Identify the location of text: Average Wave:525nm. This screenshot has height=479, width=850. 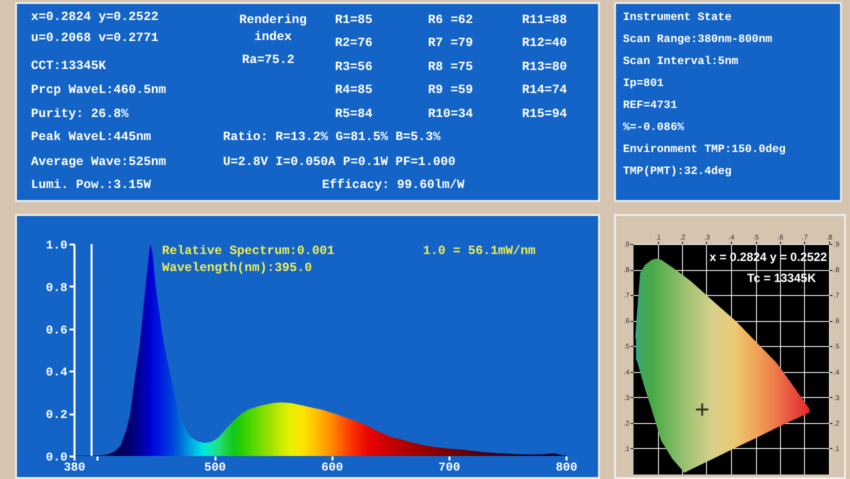
(99, 162).